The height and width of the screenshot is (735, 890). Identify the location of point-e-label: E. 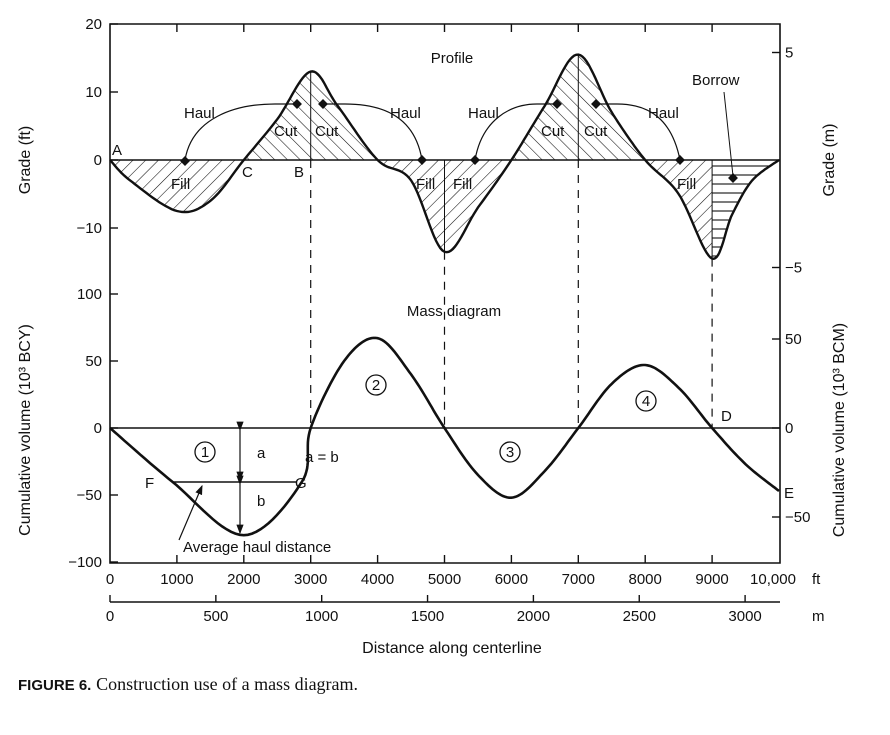
(789, 493).